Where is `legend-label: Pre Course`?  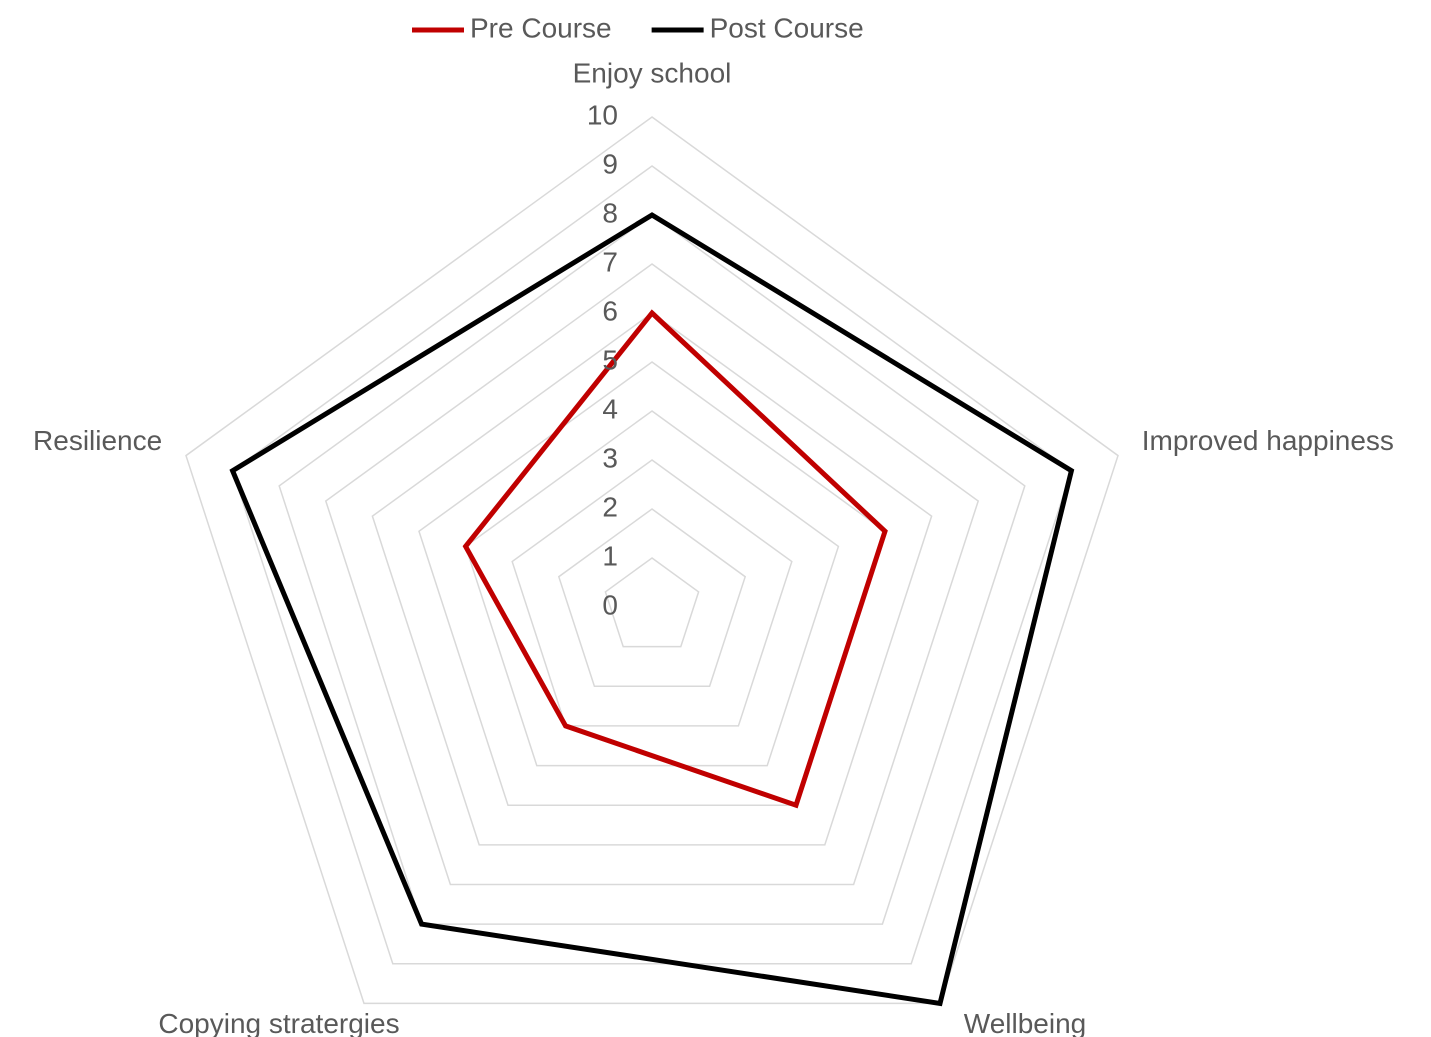
legend-label: Pre Course is located at coordinates (541, 27).